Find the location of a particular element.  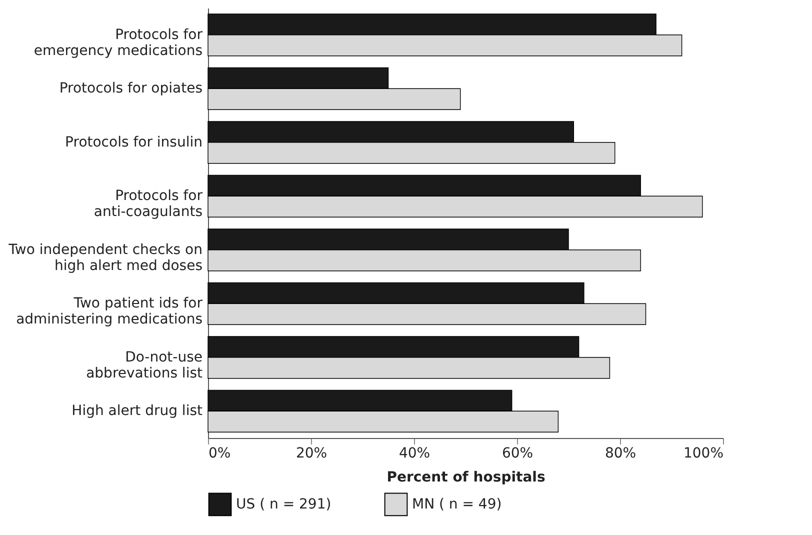

y-tick-label: Protocols for opiates is located at coordinates (130, 88).